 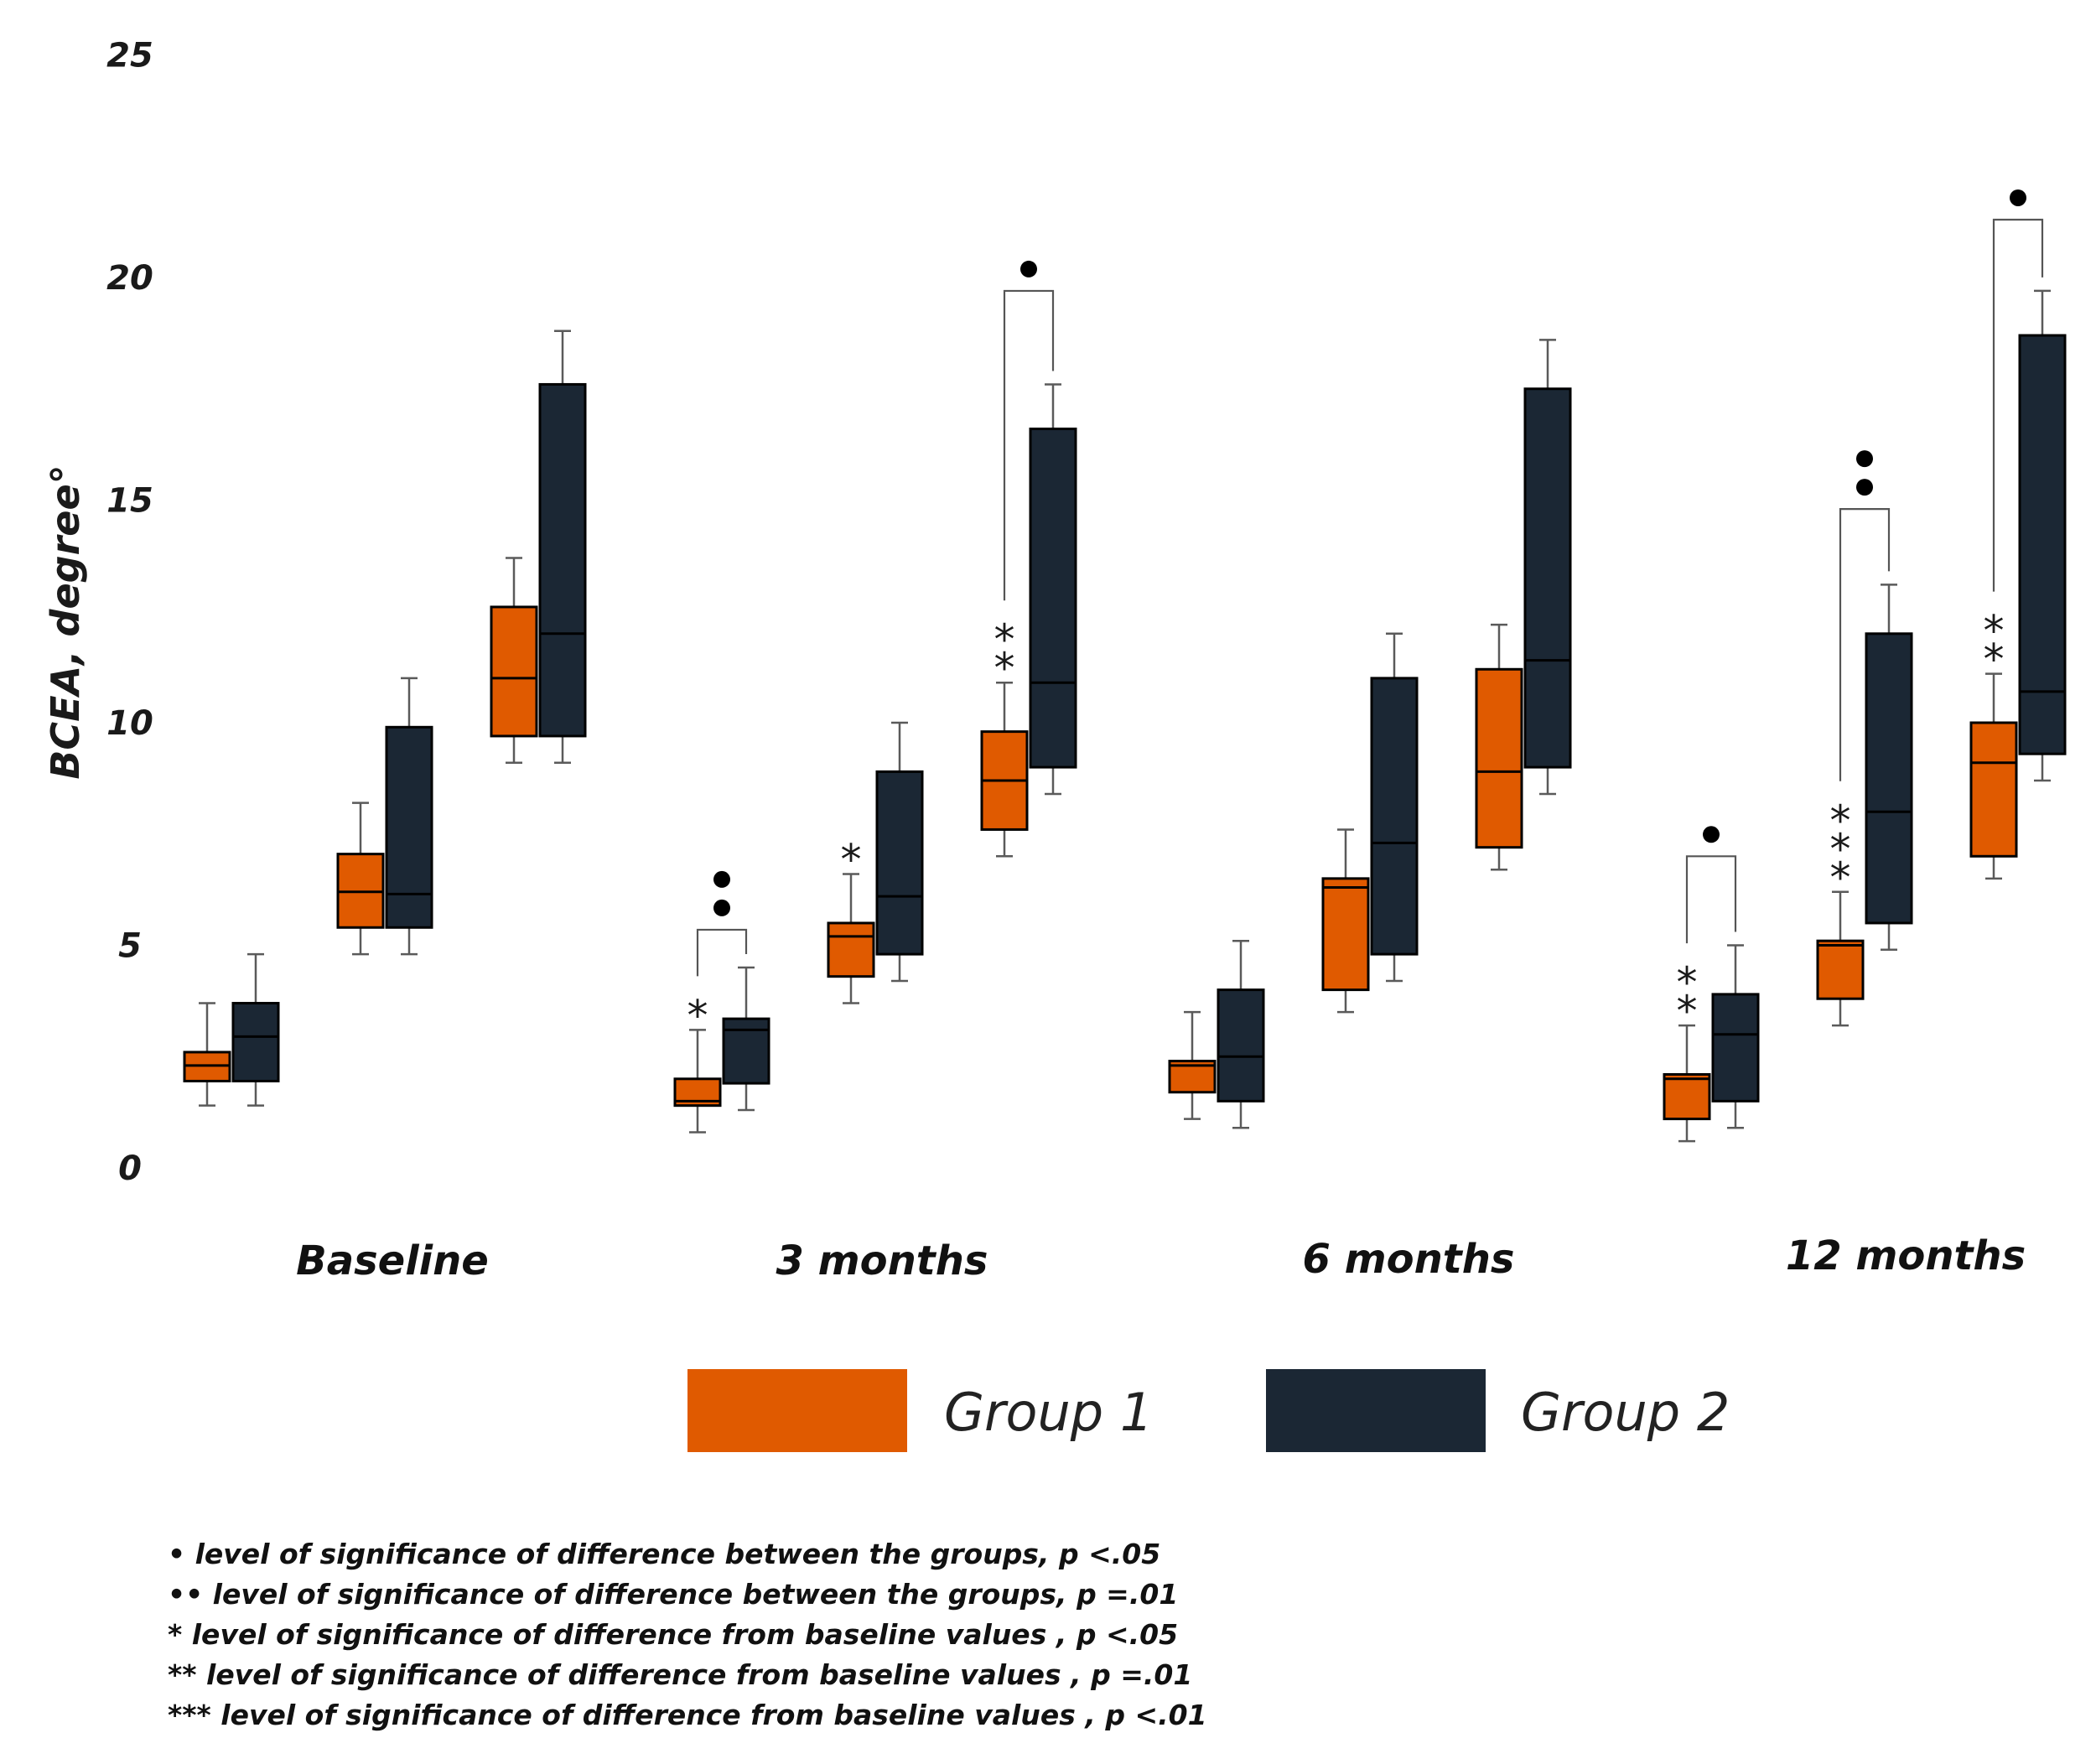 What do you see at coordinates (129, 723) in the screenshot?
I see `y-tick-label: 10` at bounding box center [129, 723].